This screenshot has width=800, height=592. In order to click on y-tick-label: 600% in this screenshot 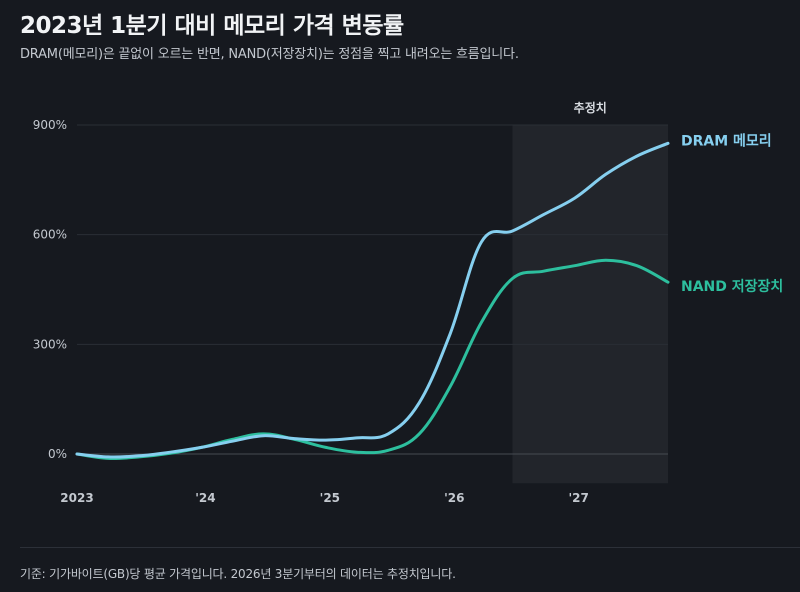, I will do `click(50, 235)`.